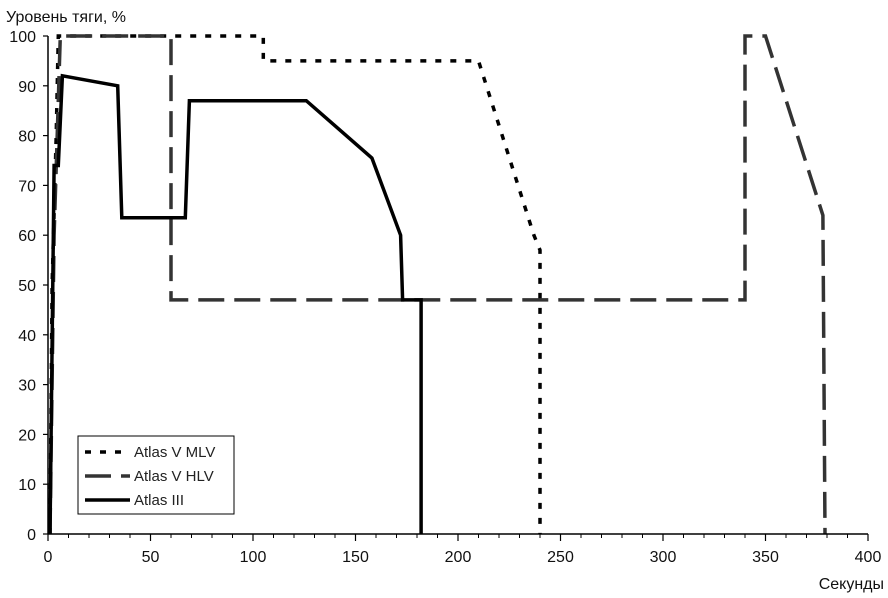 This screenshot has height=598, width=888. I want to click on y-axis-title: Уровень тяги, %, so click(66, 17).